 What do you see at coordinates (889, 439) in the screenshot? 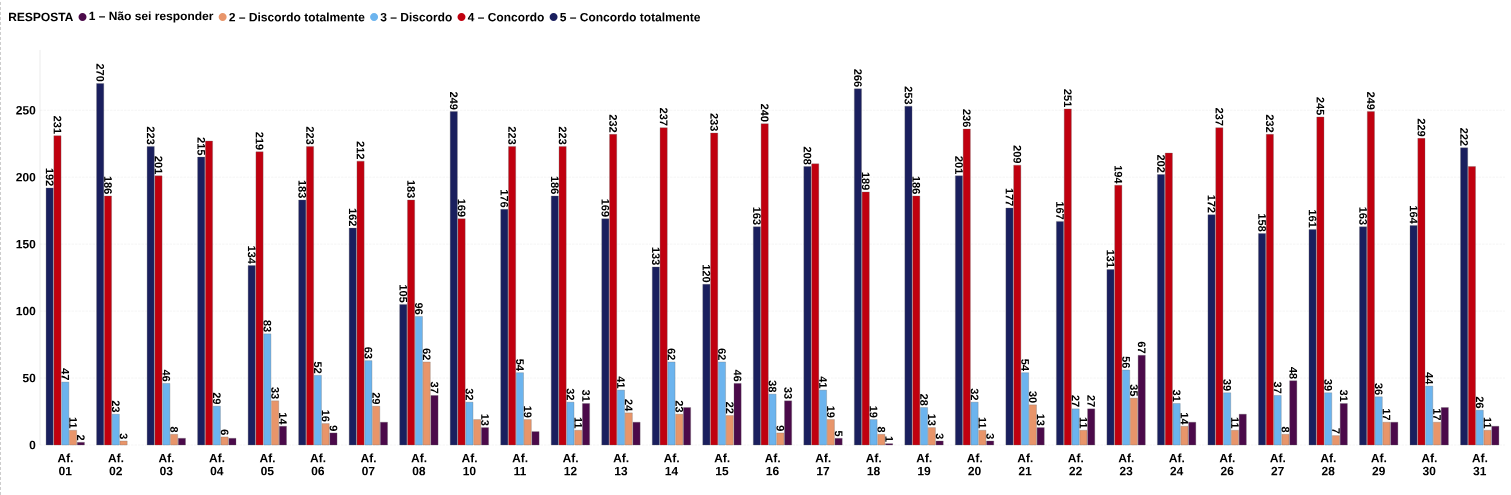
I see `data-label: 1` at bounding box center [889, 439].